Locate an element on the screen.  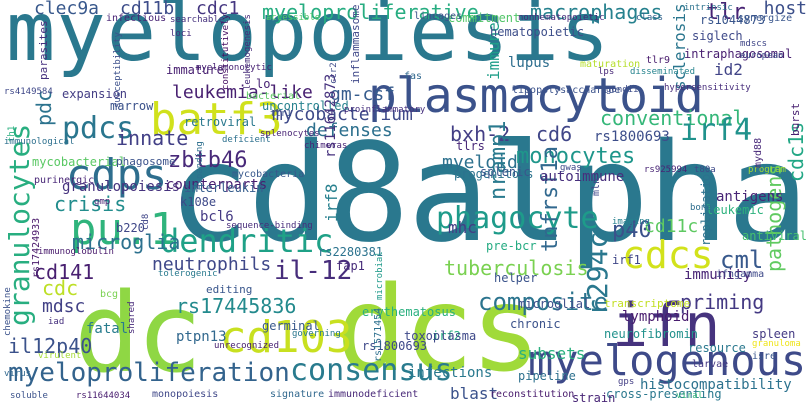
word-deficient: tlr1 is located at coordinates (281, 114).